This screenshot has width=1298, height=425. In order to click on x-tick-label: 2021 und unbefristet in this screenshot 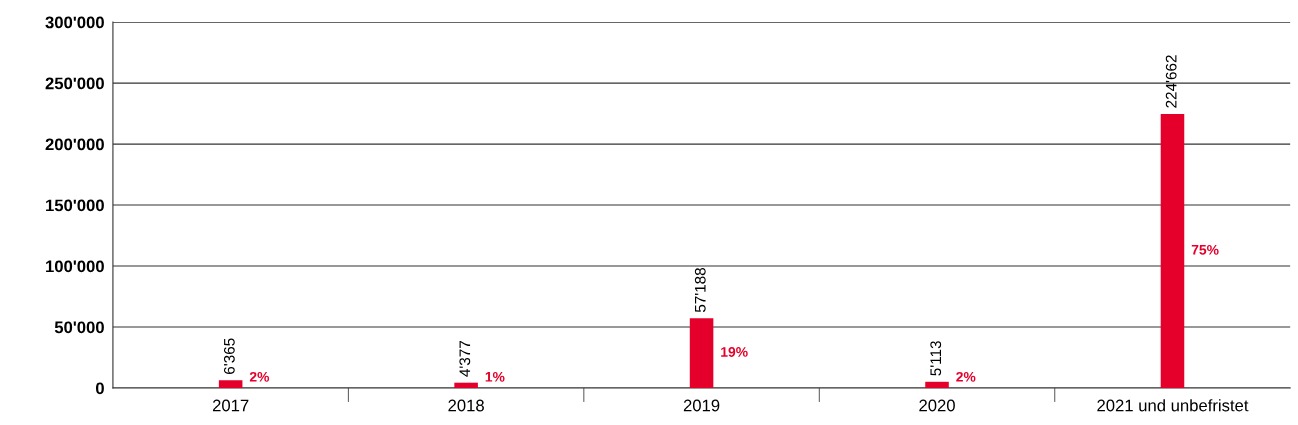, I will do `click(1173, 405)`.